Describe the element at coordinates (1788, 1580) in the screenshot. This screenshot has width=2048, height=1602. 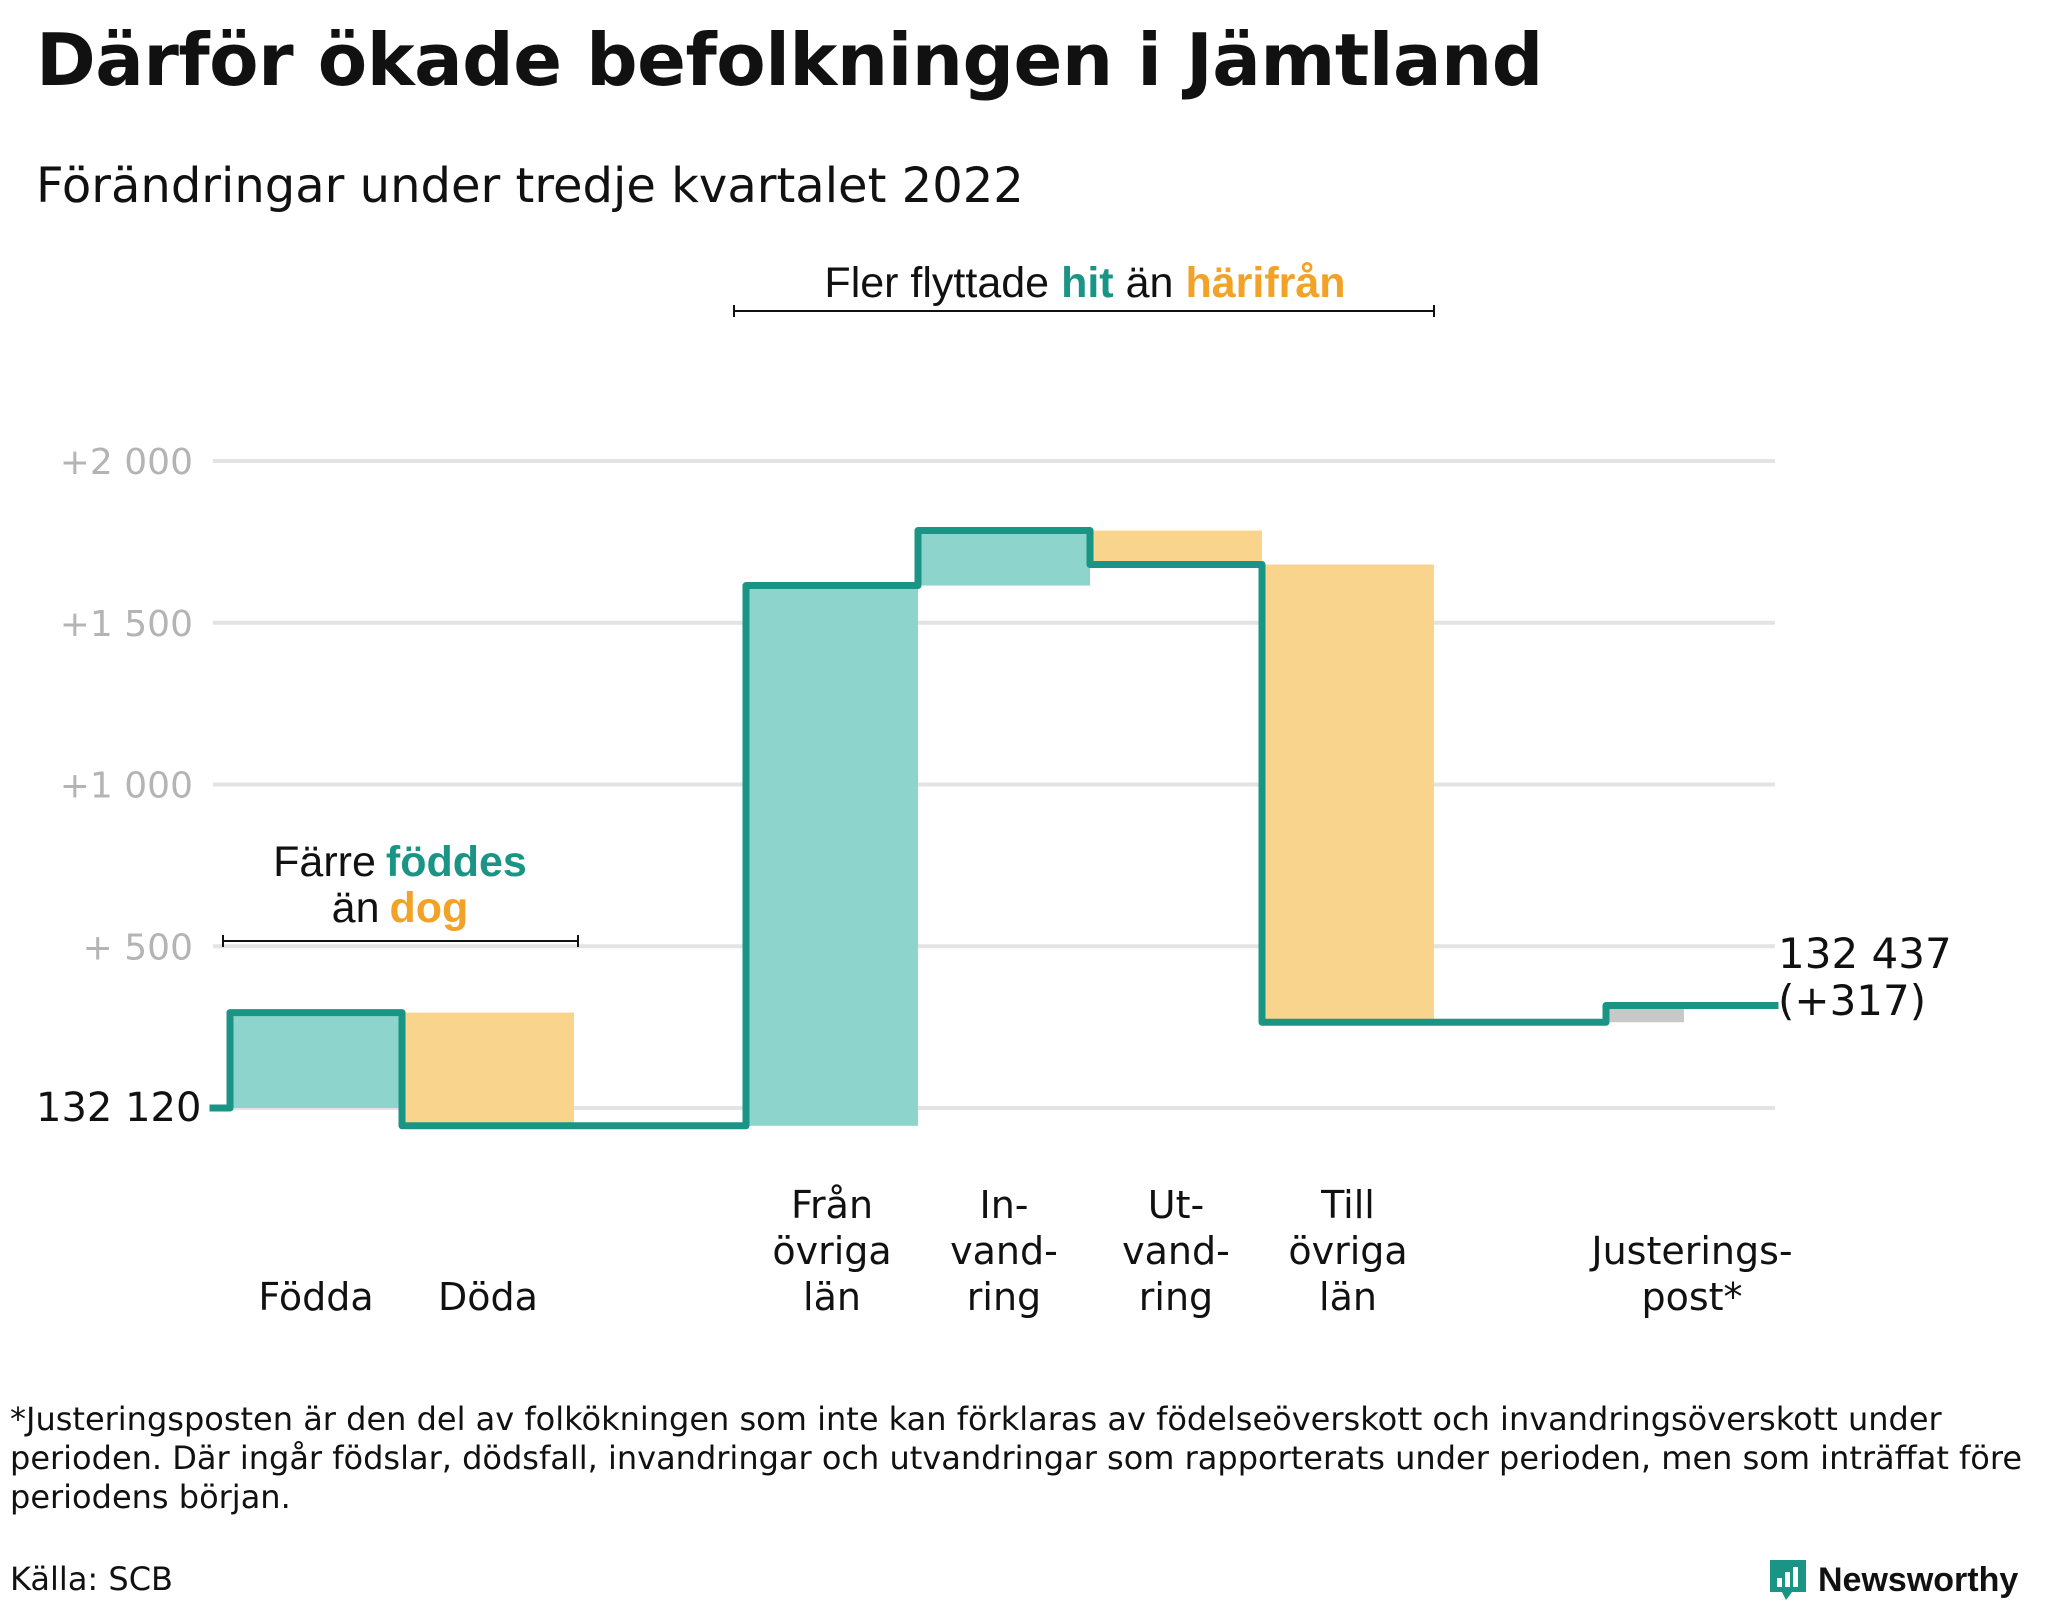
I see `newsworthy-logo-icon` at that location.